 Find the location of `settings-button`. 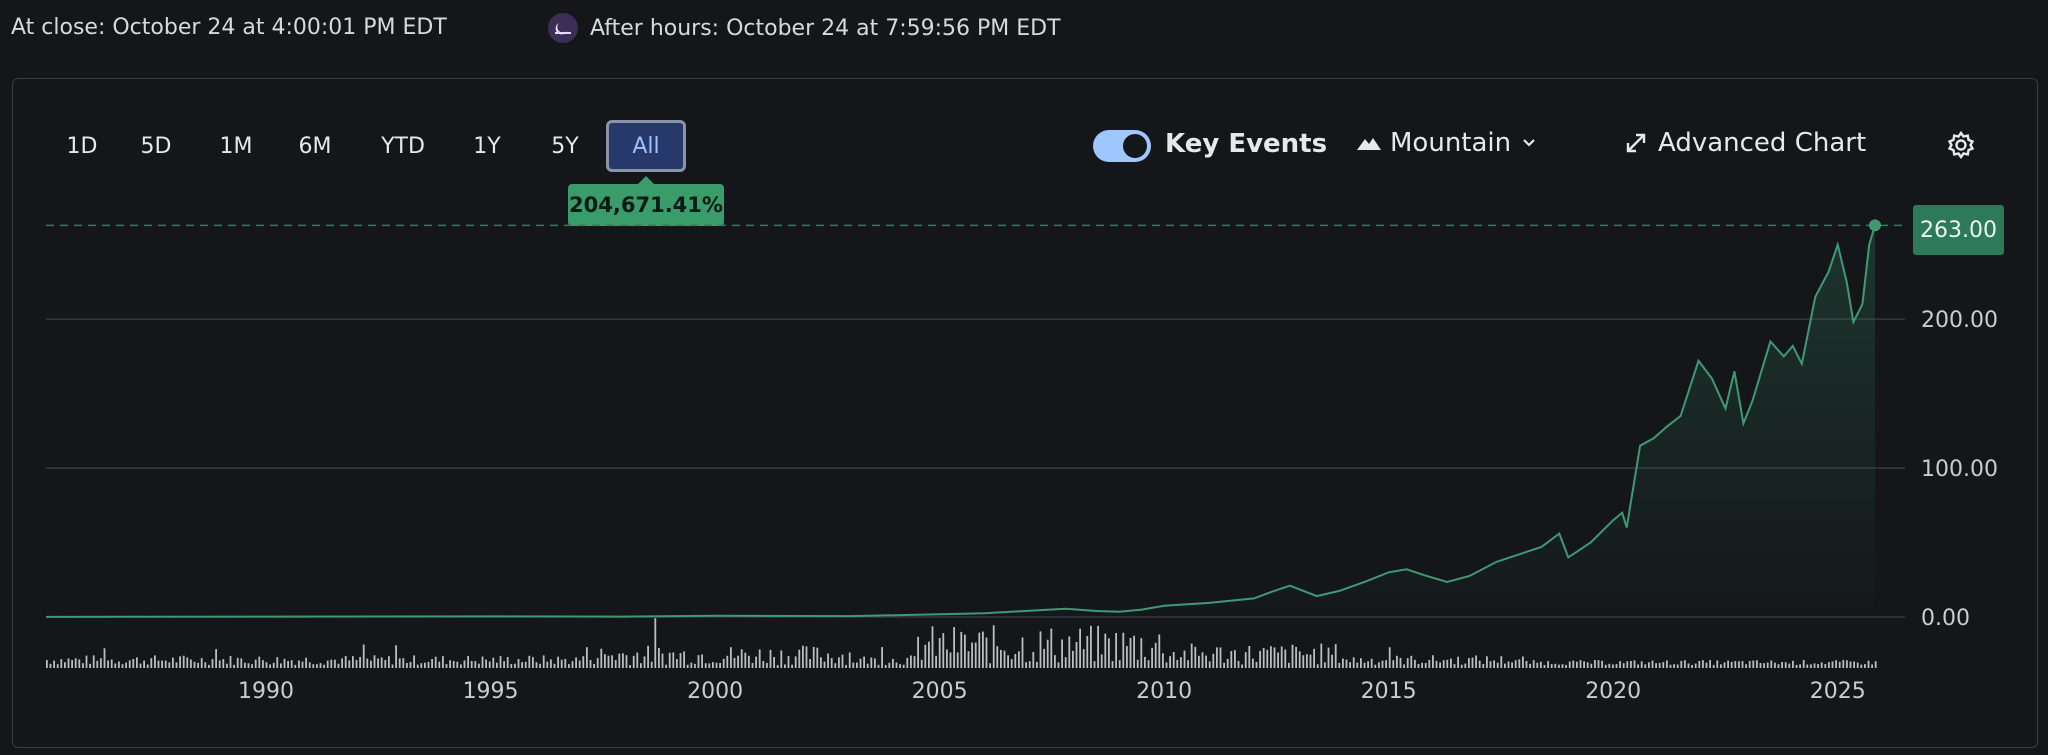

settings-button is located at coordinates (1961, 147).